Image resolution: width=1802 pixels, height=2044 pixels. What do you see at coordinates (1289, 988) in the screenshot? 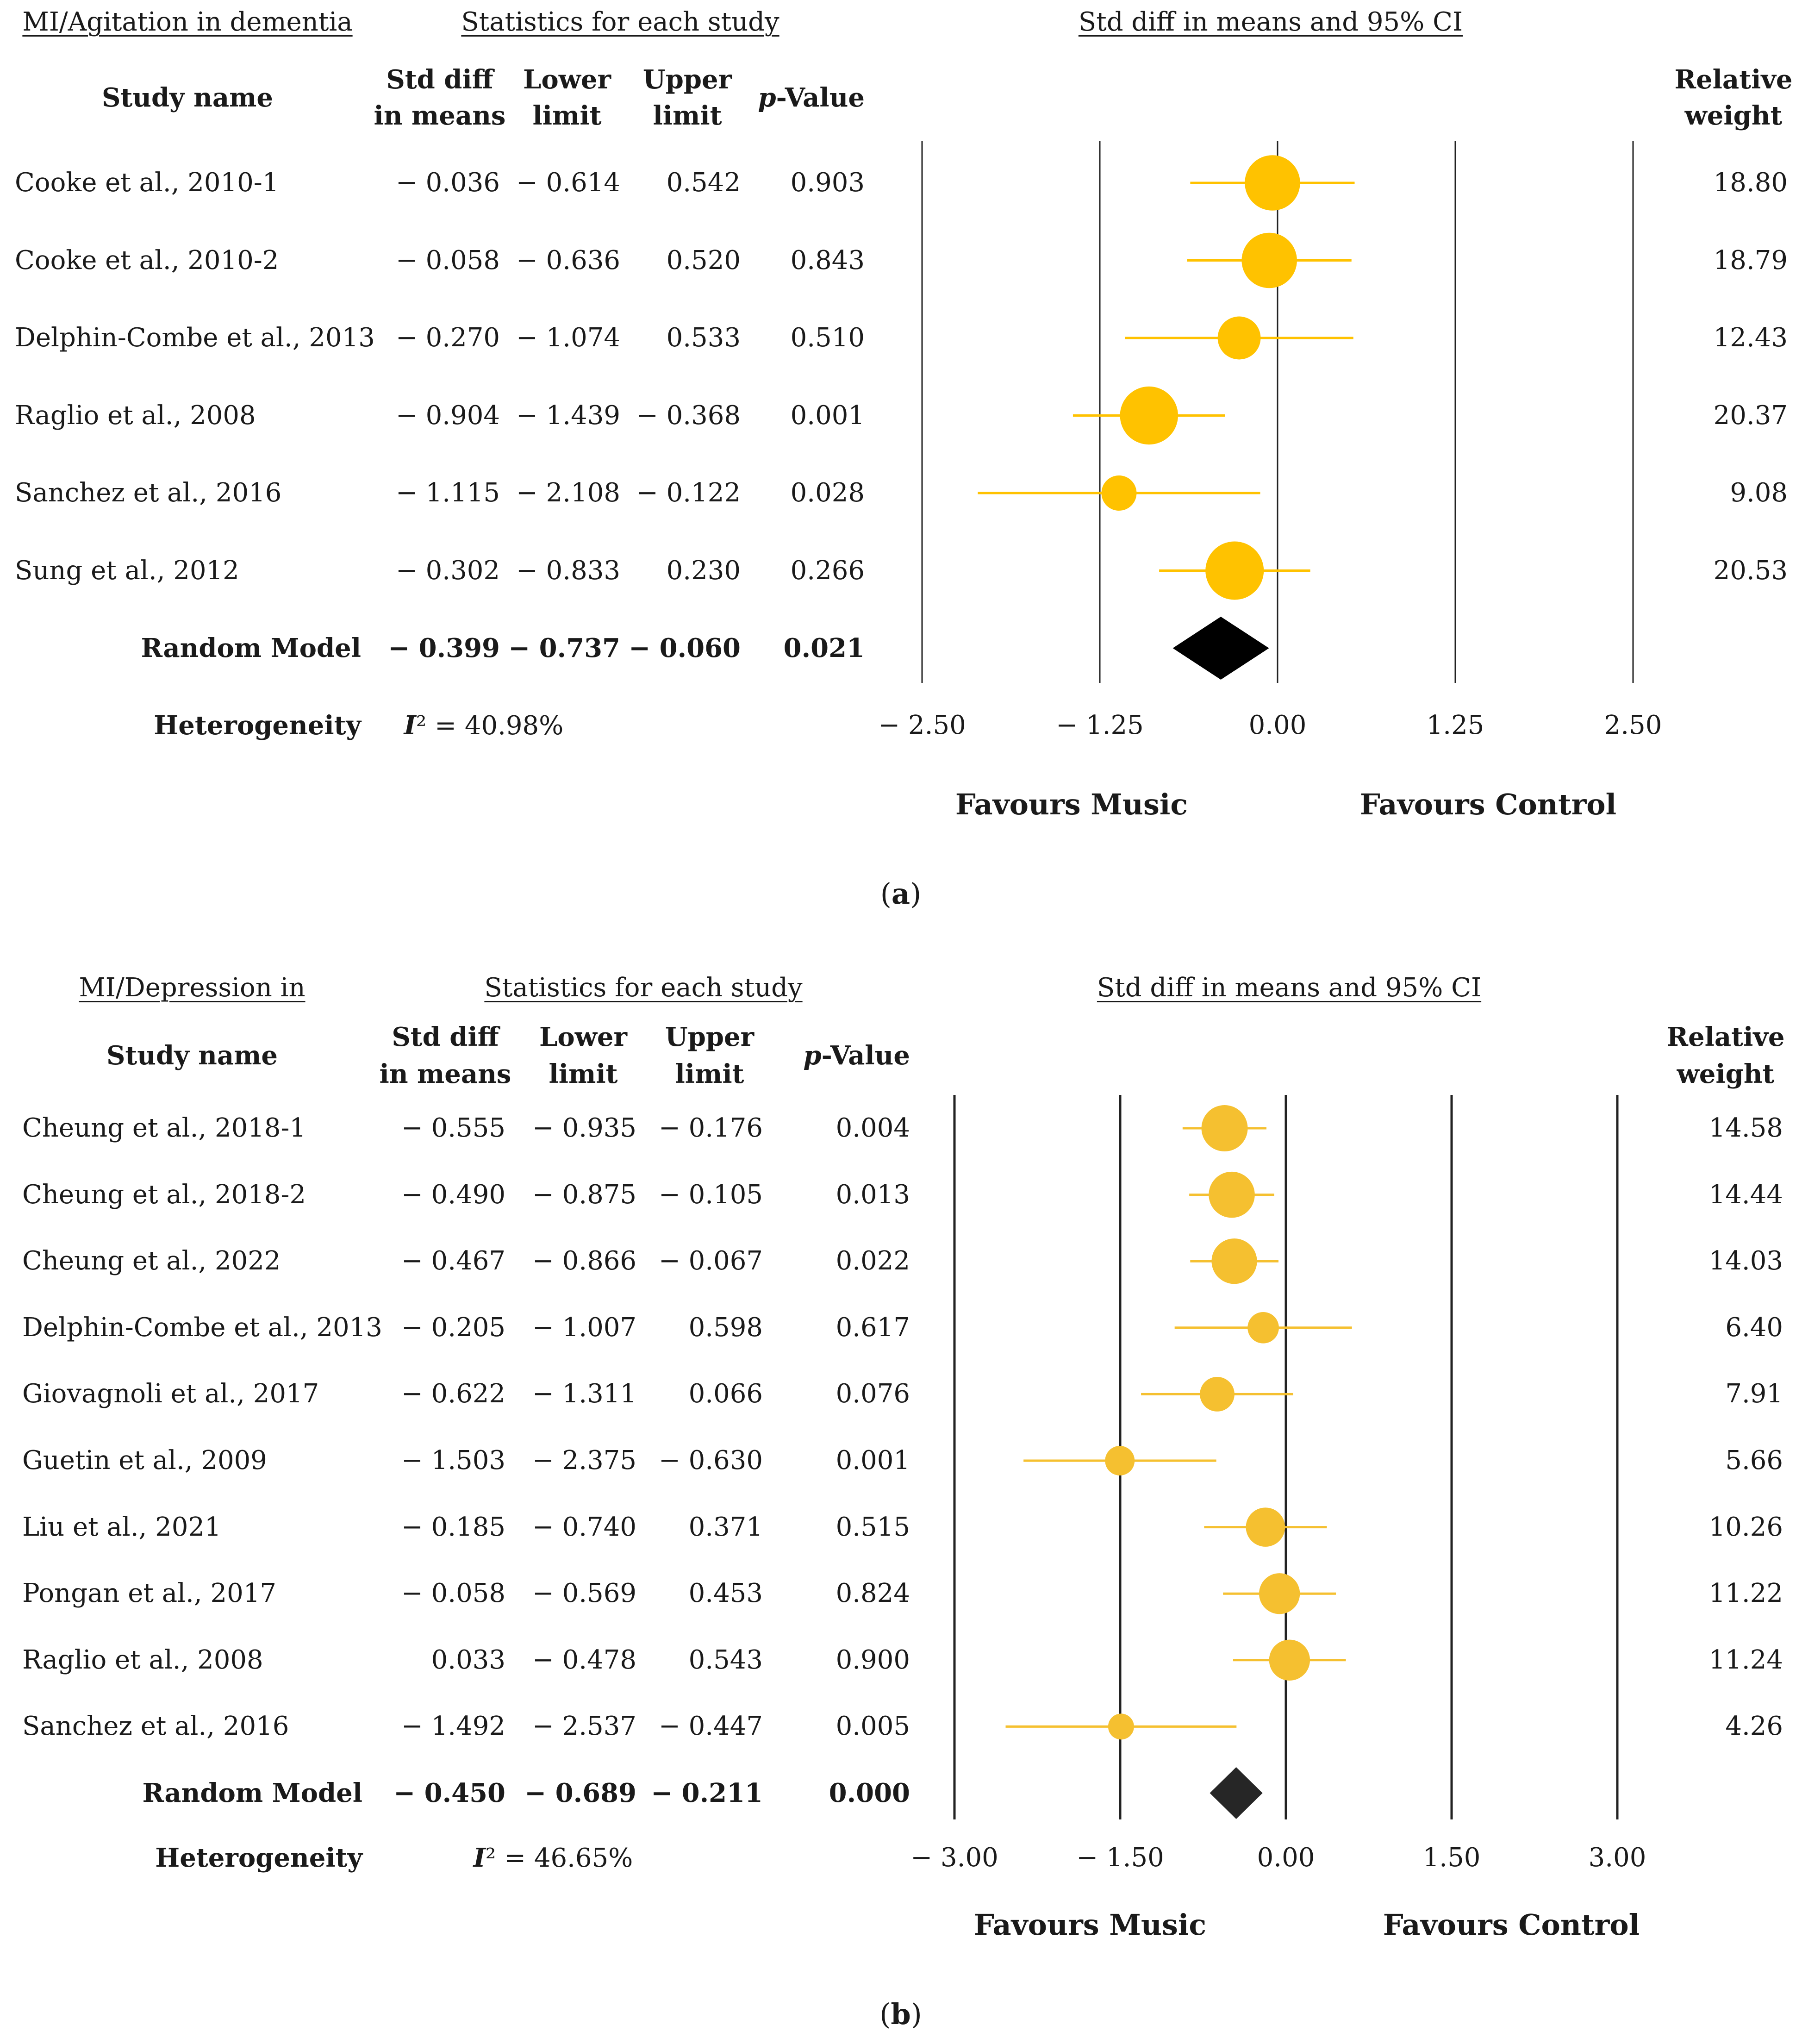
I see `panel-b-ci-title: Std diff in means and 95% CI` at bounding box center [1289, 988].